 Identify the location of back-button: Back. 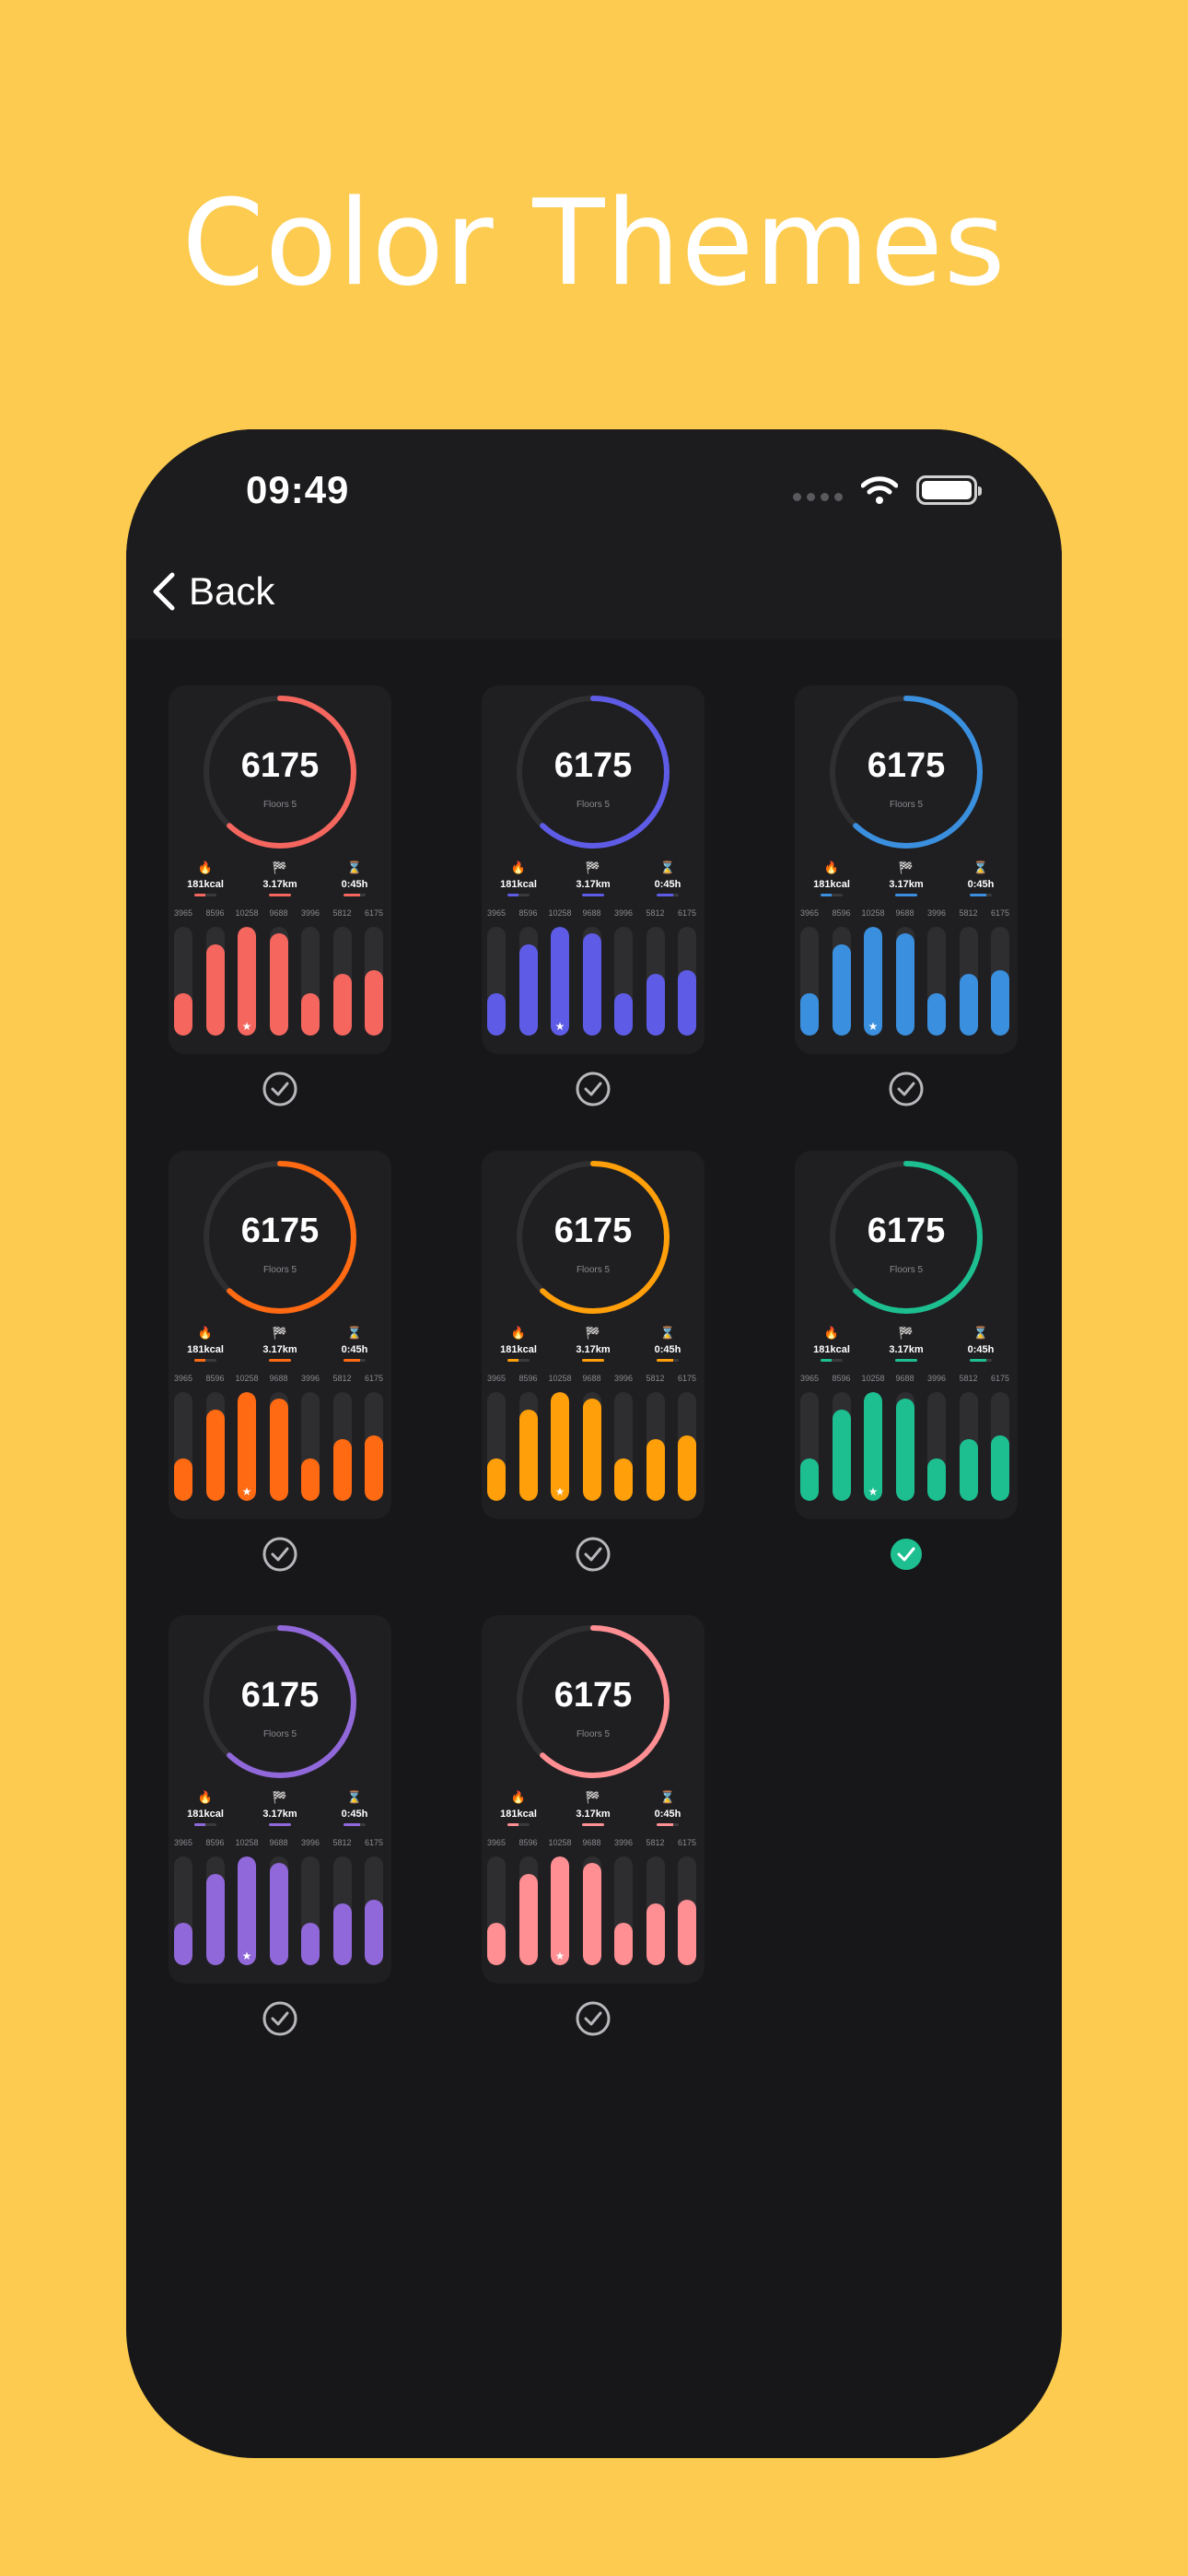
(213, 591).